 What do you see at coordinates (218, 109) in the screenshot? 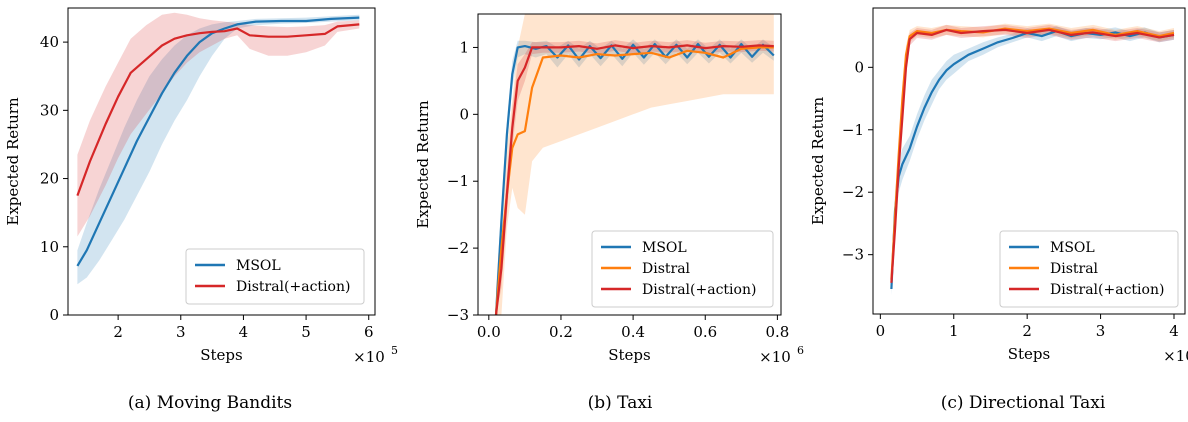
I see `line-panel1-series2` at bounding box center [218, 109].